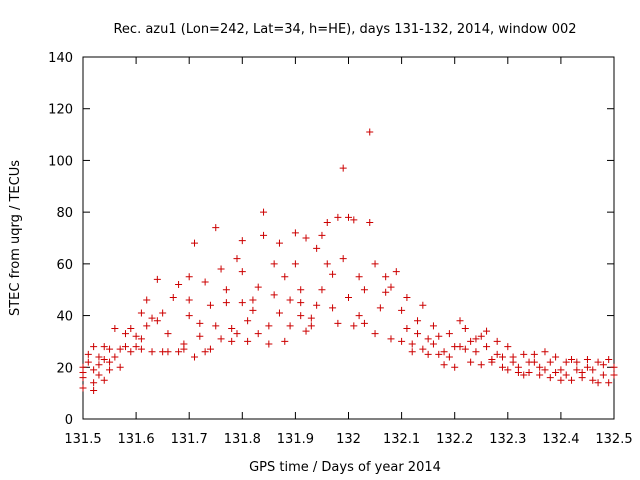 This screenshot has height=480, width=640. What do you see at coordinates (454, 439) in the screenshot?
I see `x-tick-label: 132.2` at bounding box center [454, 439].